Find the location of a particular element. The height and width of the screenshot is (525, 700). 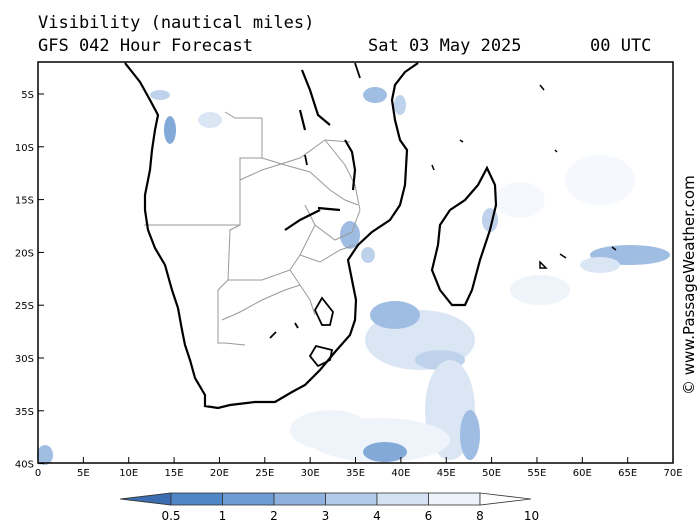

lon-tick-label: 70E is located at coordinates (673, 473).